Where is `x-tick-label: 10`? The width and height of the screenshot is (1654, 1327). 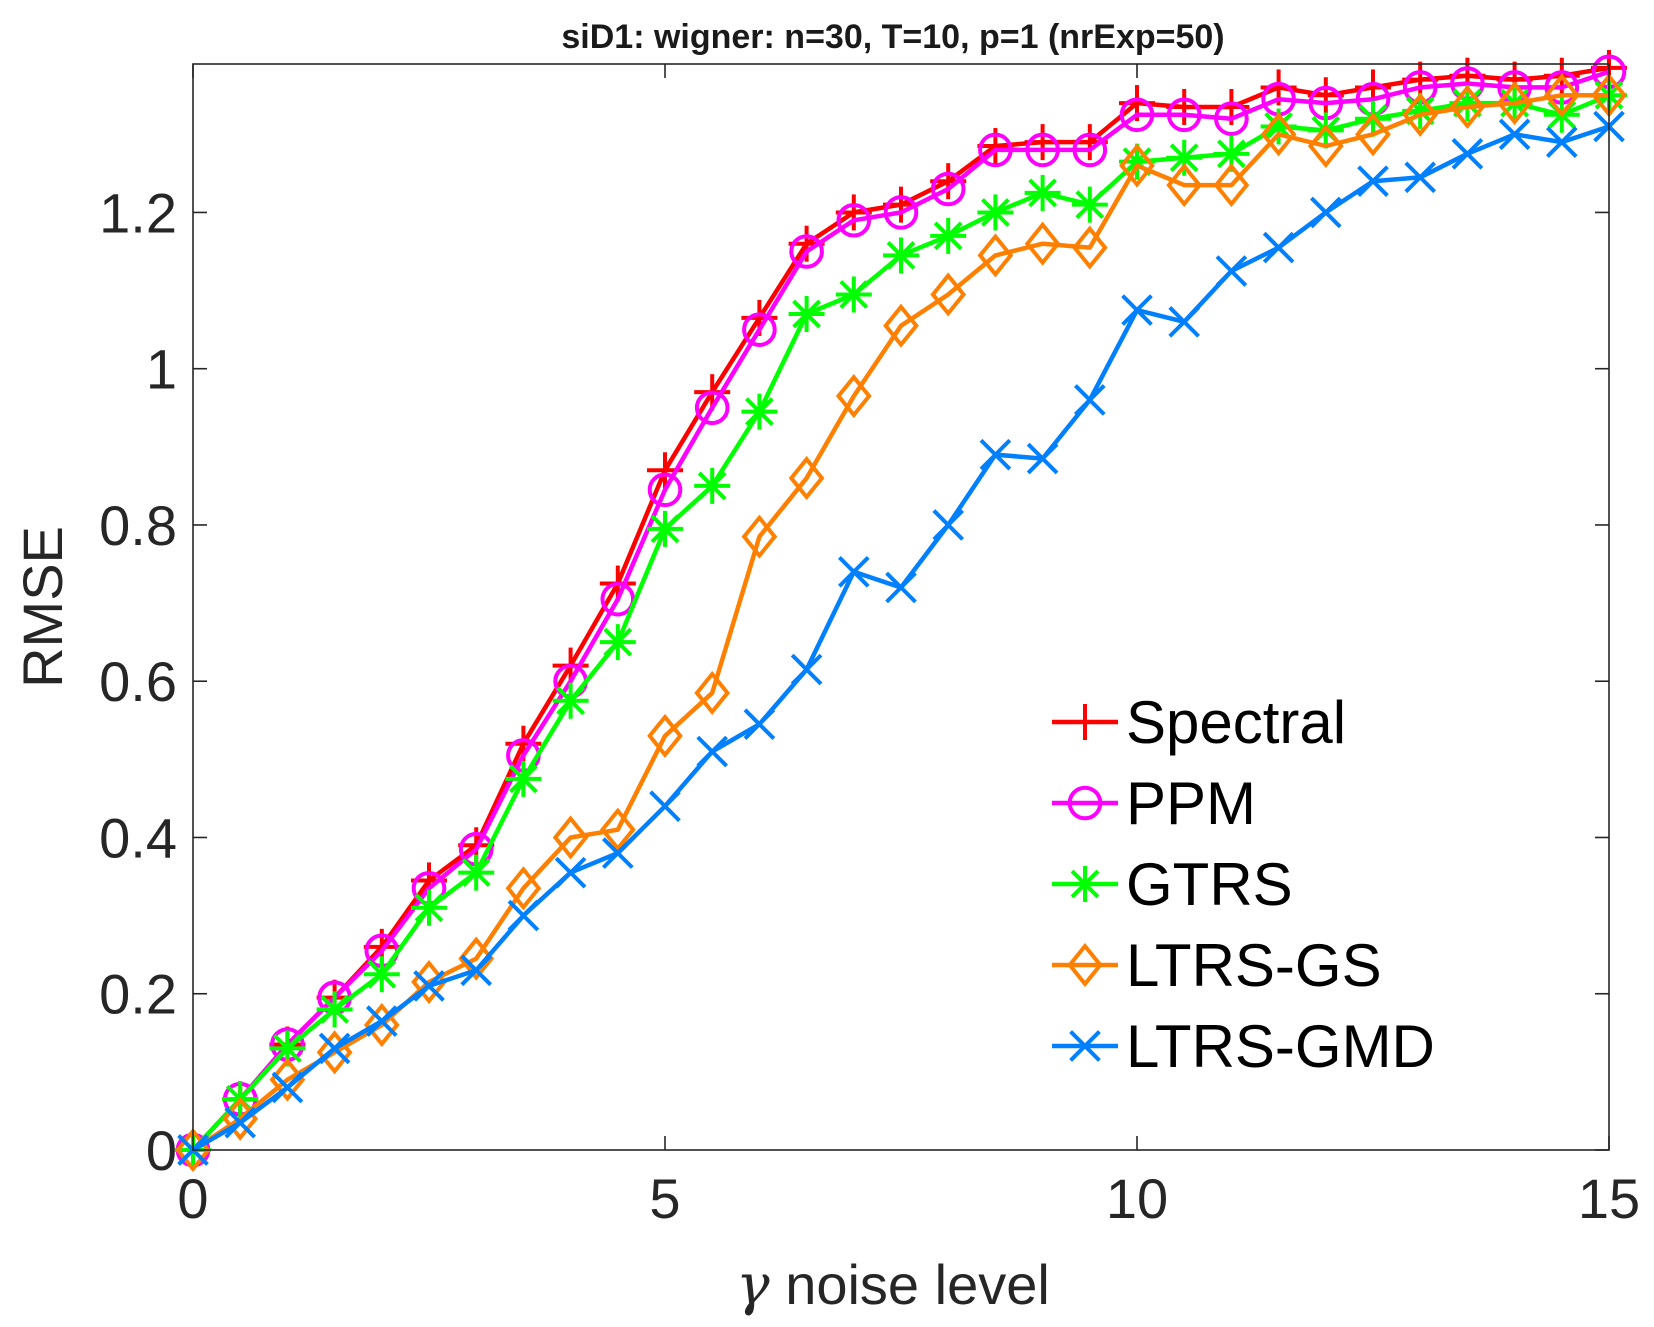 x-tick-label: 10 is located at coordinates (1137, 1198).